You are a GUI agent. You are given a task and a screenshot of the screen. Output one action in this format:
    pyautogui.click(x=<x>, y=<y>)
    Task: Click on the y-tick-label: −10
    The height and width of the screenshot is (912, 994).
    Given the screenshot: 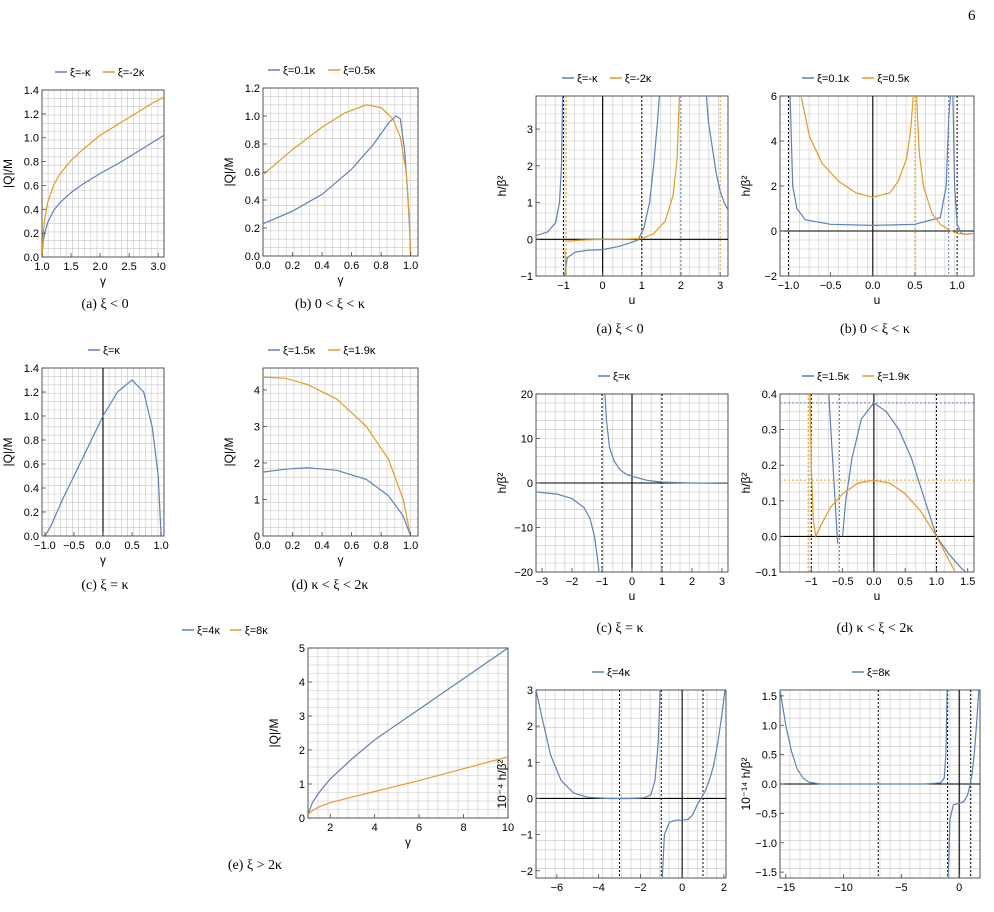 What is the action you would take?
    pyautogui.click(x=523, y=529)
    